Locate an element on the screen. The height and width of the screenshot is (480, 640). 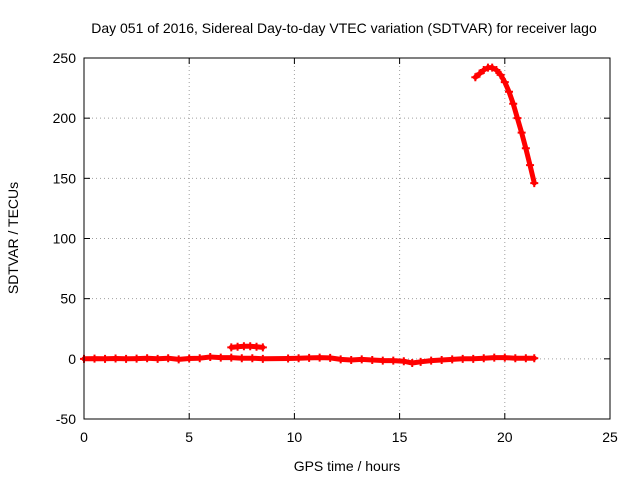
y-tick-label: -50 is located at coordinates (66, 419).